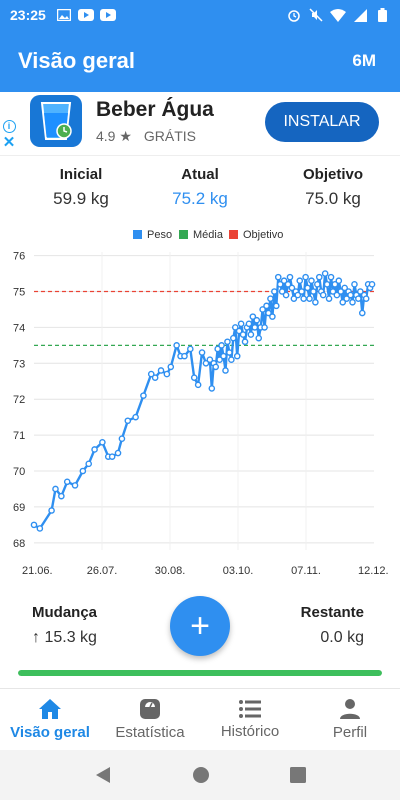 This screenshot has width=400, height=800. Describe the element at coordinates (155, 109) in the screenshot. I see `ad-app-name: Beber Água` at that location.